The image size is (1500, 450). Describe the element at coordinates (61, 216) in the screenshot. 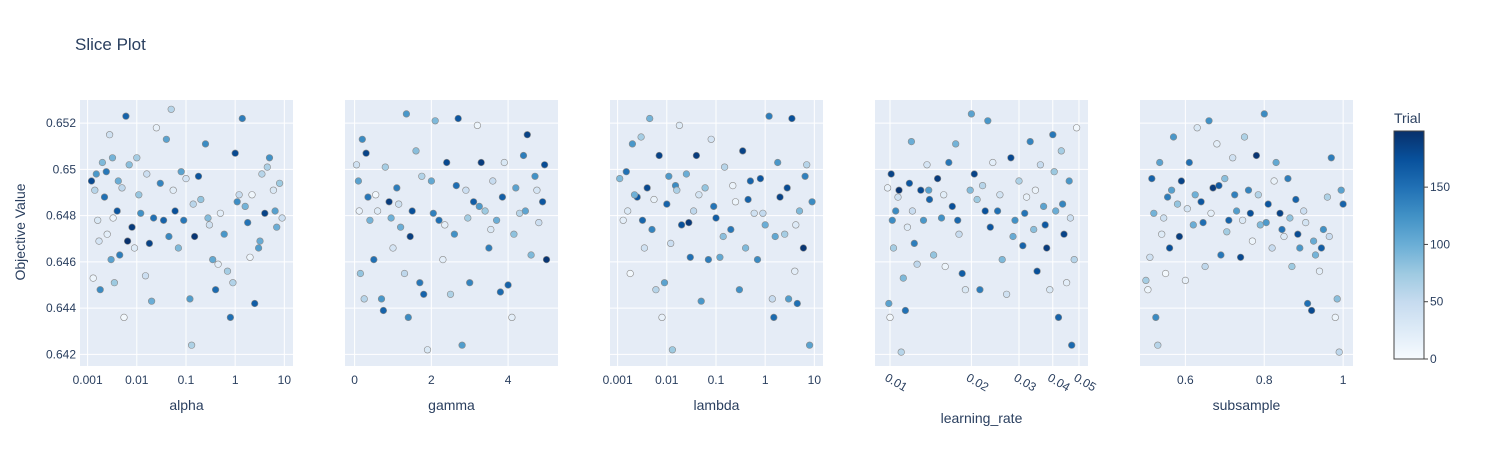

I see `y-tick-label: 0.648` at that location.